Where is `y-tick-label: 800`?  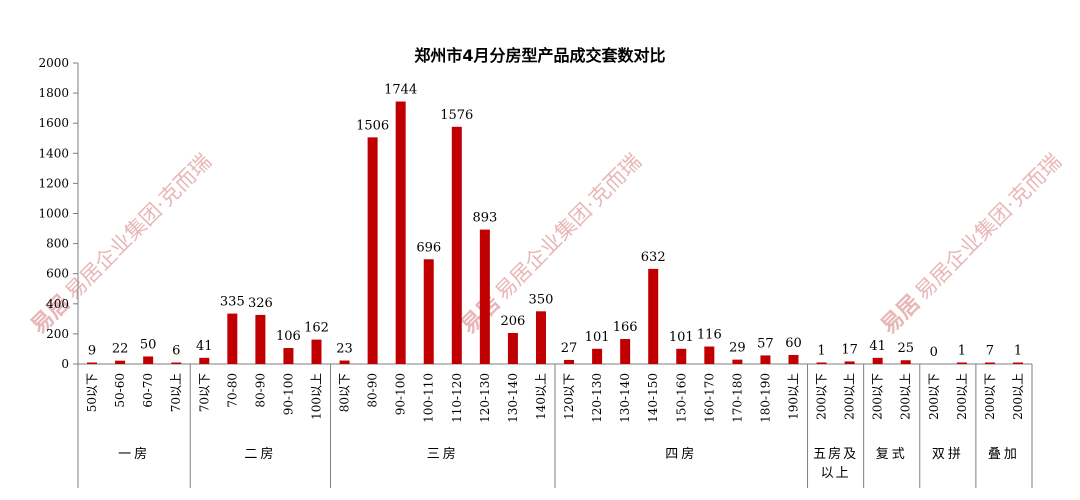
y-tick-label: 800 is located at coordinates (57, 244).